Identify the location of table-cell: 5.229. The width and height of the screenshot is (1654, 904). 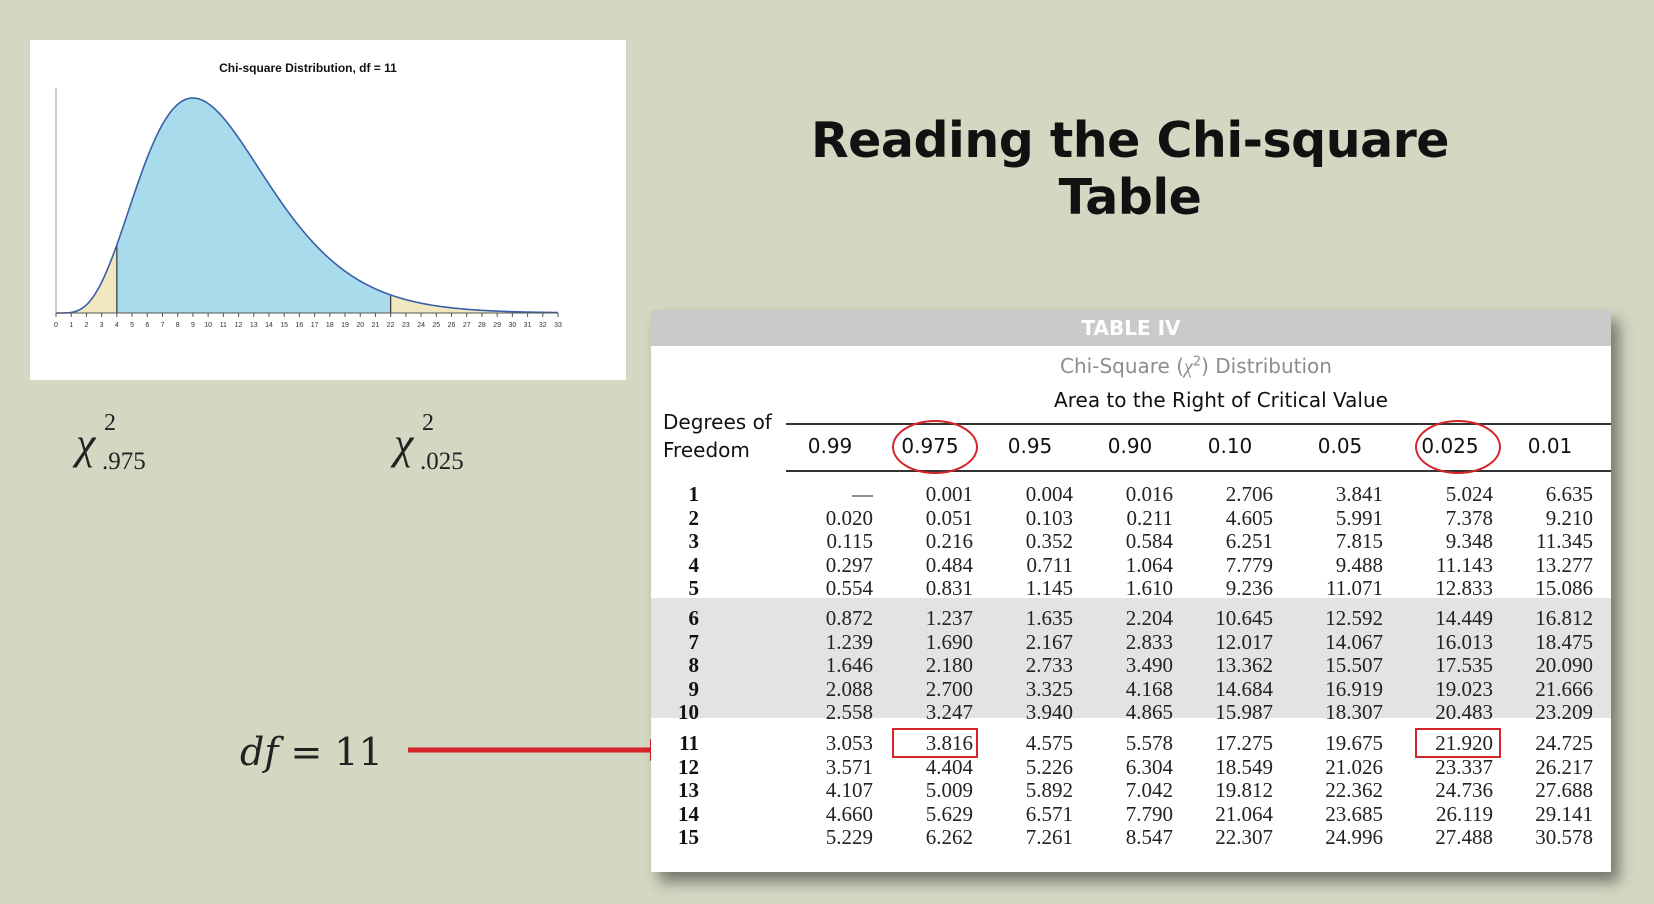
(849, 837).